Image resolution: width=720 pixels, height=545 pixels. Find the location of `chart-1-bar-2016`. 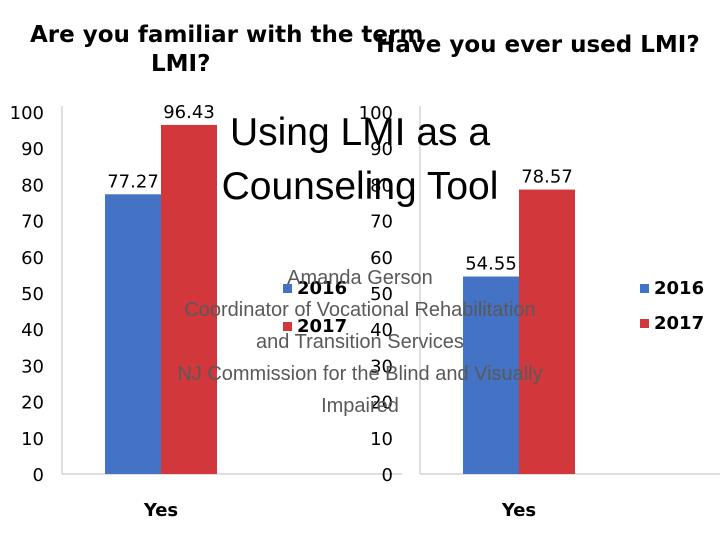

chart-1-bar-2016 is located at coordinates (133, 334).